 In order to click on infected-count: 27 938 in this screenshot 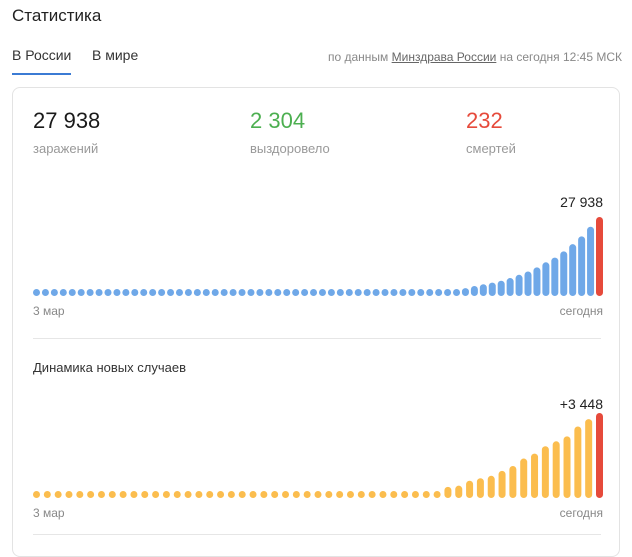, I will do `click(67, 120)`.